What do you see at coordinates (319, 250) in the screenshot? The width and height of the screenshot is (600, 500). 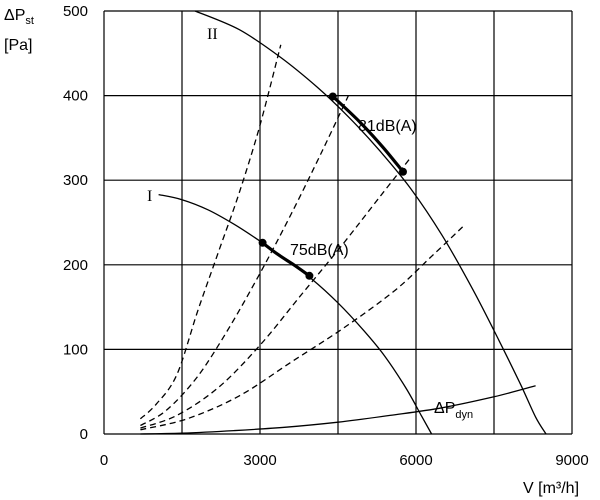 I see `range-label-75: 75dB(A)` at bounding box center [319, 250].